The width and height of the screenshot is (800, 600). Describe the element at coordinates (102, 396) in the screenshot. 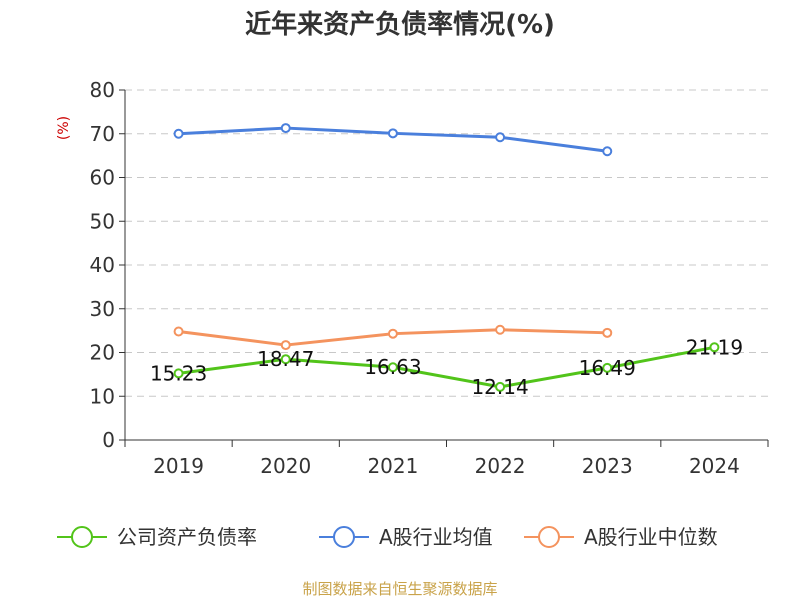

I see `y-tick-label: 10` at that location.